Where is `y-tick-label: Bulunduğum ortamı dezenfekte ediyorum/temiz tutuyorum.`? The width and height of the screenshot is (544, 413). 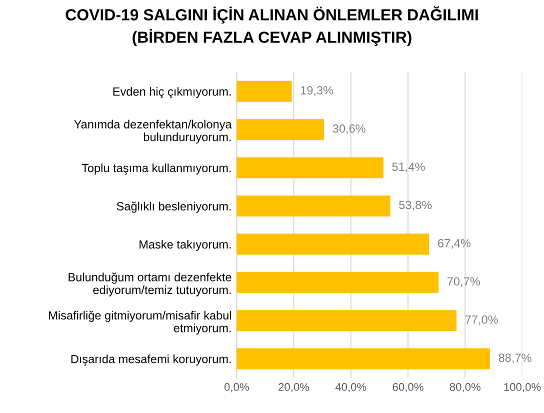
y-tick-label: Bulunduğum ortamı dezenfekte ediyorum/temiz tutuyorum. is located at coordinates (150, 284).